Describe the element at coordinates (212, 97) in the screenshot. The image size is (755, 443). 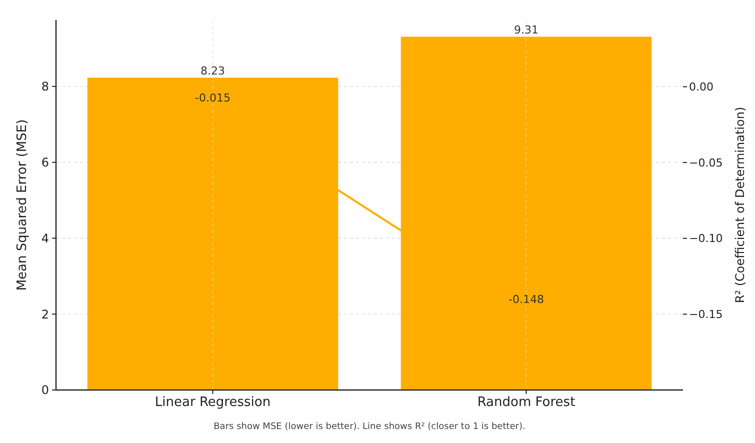
I see `data-label: -0.015` at that location.